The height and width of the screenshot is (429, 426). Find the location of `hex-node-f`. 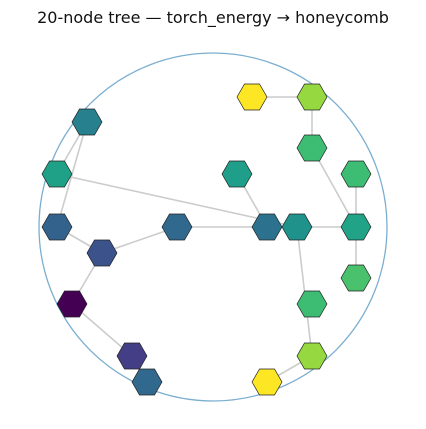

hex-node-f is located at coordinates (57, 174).